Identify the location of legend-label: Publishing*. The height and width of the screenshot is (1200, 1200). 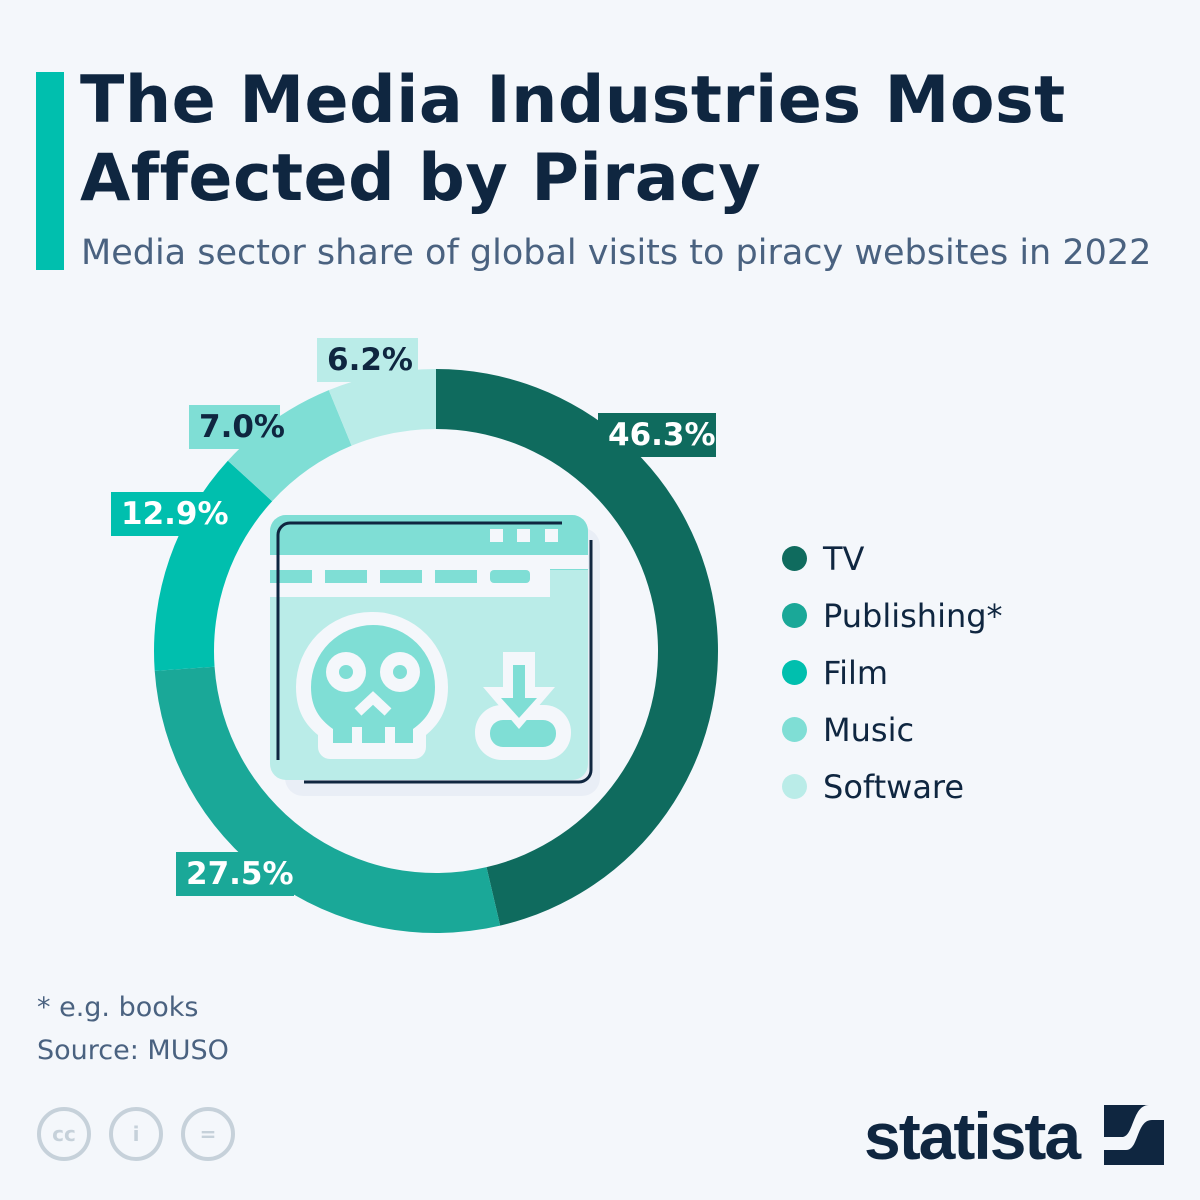
(913, 615).